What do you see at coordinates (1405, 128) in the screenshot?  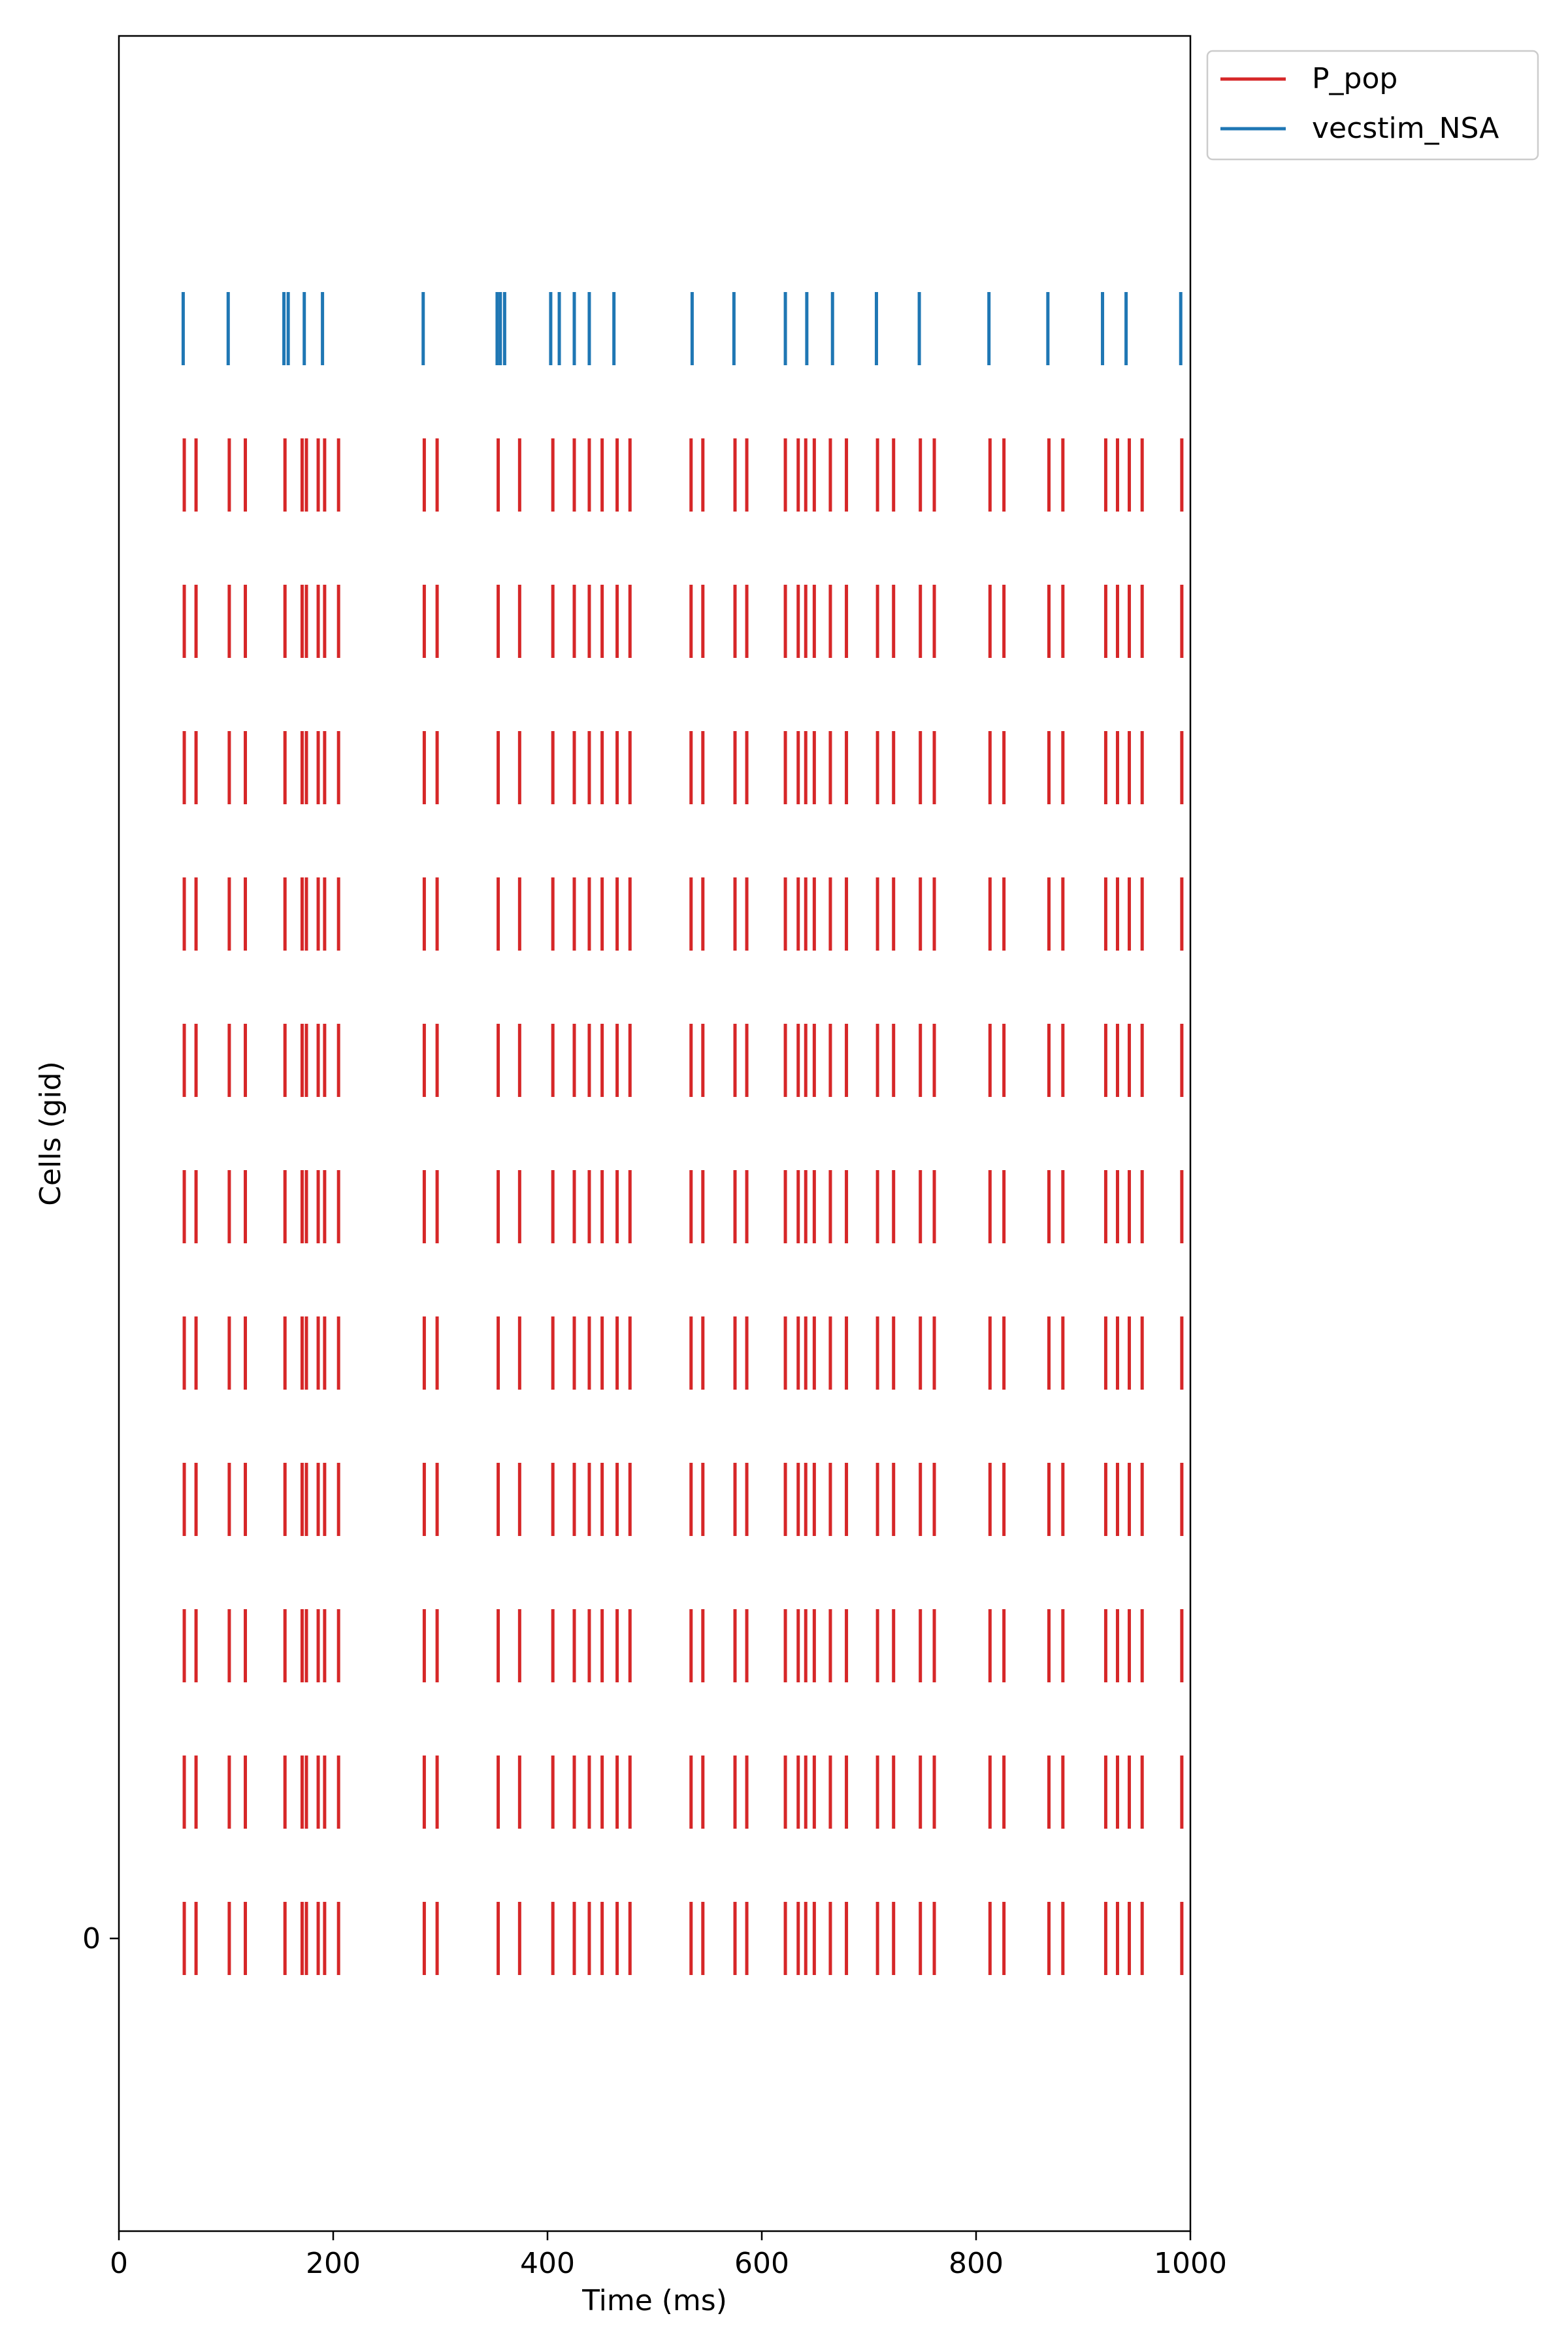 I see `legend-label-vecstim-nsa: vecstim_NSA` at bounding box center [1405, 128].